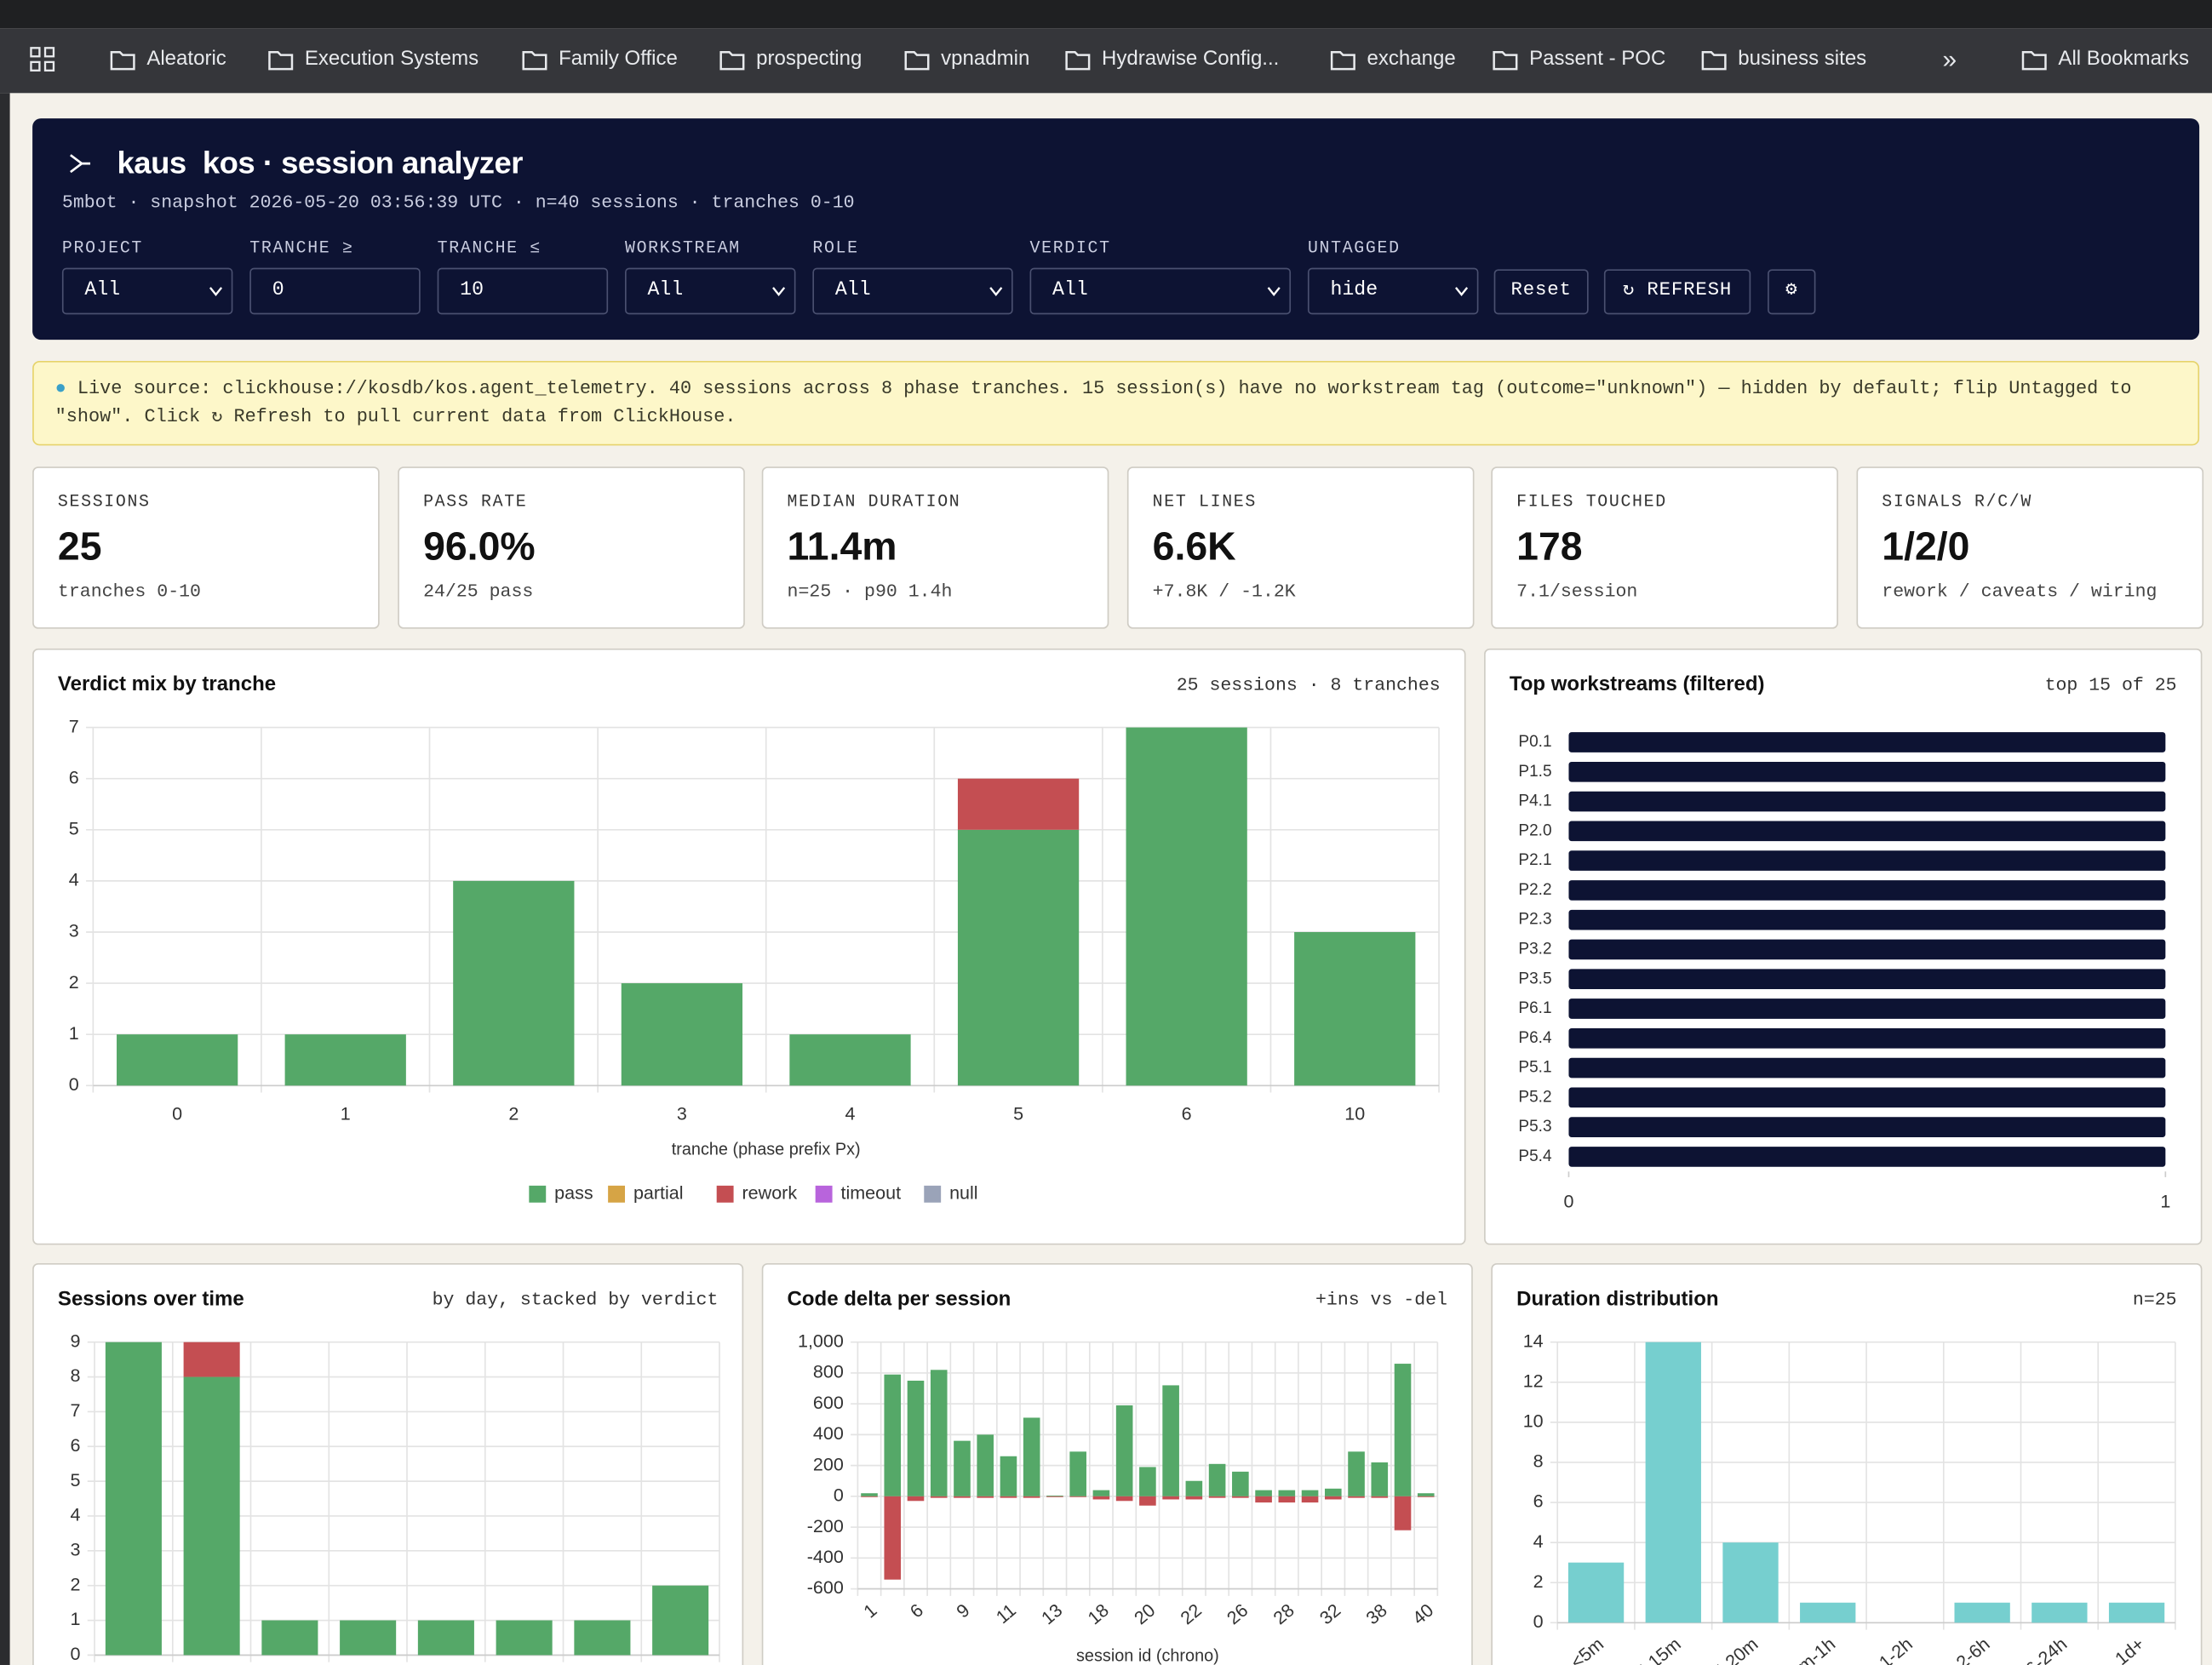 This screenshot has height=1665, width=2212. What do you see at coordinates (618, 59) in the screenshot?
I see `bookmark-label: Family Office` at bounding box center [618, 59].